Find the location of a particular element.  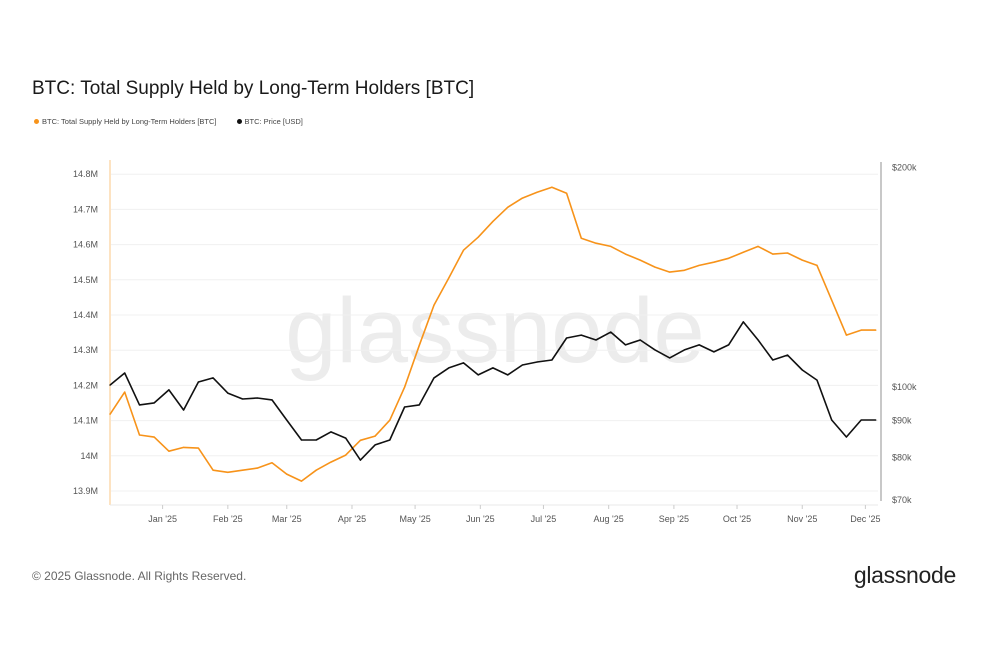

black-dot-icon is located at coordinates (239, 121).